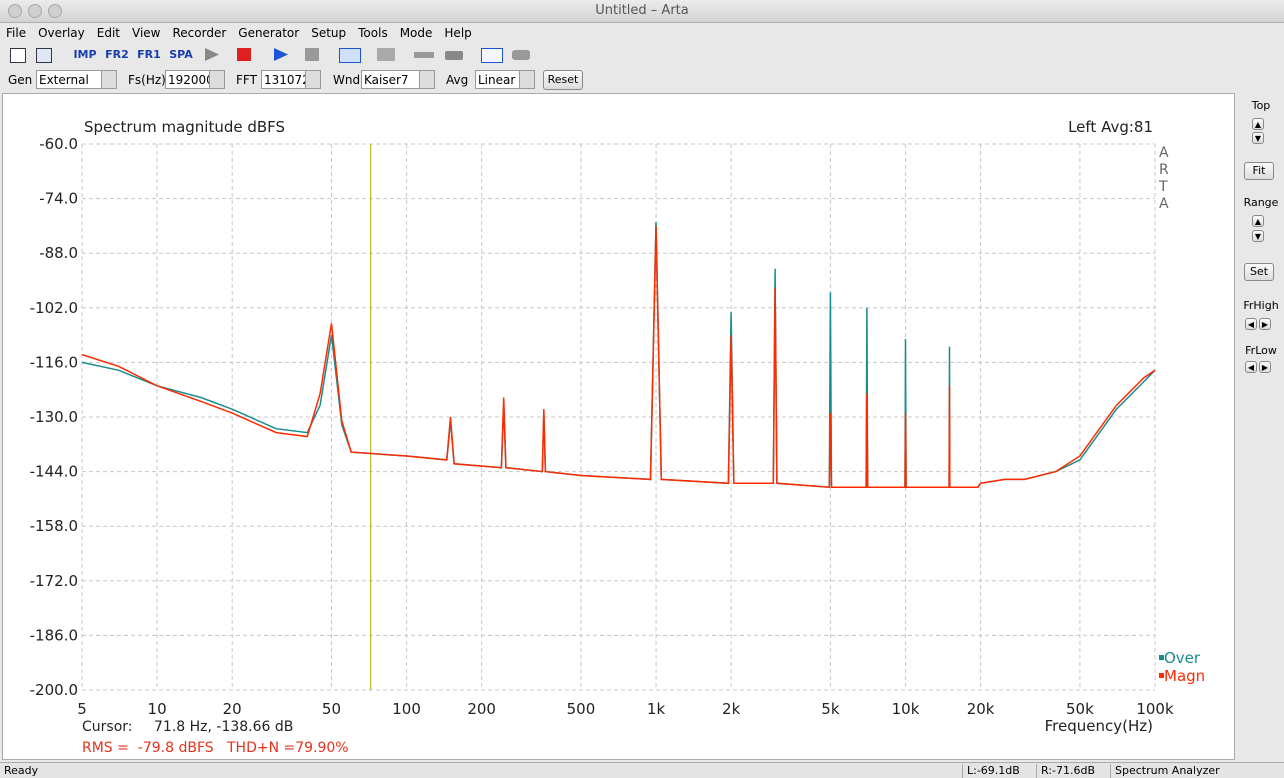 This screenshot has height=778, width=1284. Describe the element at coordinates (1261, 202) in the screenshot. I see `range-label: Range` at that location.